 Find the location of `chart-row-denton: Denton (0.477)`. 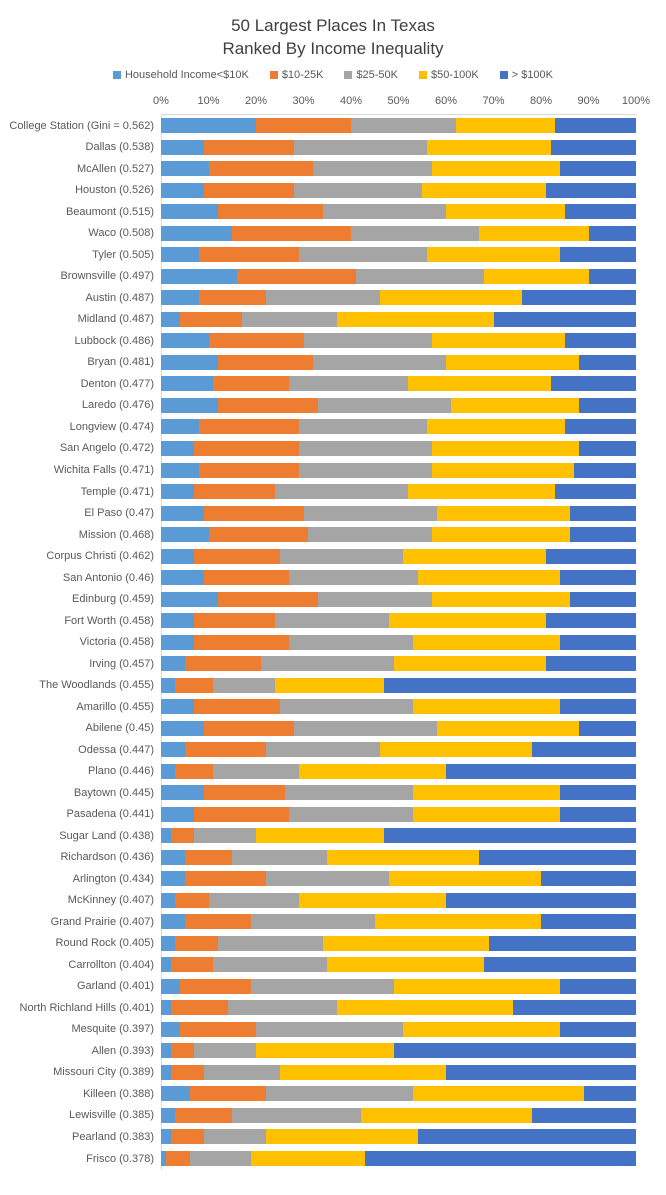

chart-row-denton: Denton (0.477) is located at coordinates (333, 384).